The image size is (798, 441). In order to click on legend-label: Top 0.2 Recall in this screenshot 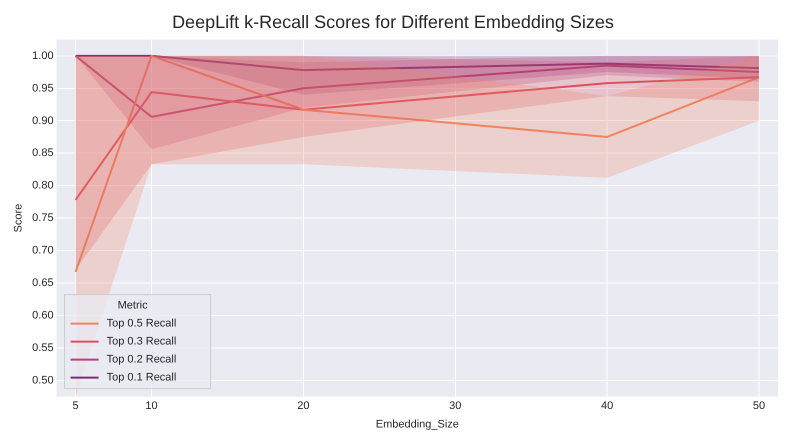, I will do `click(141, 360)`.